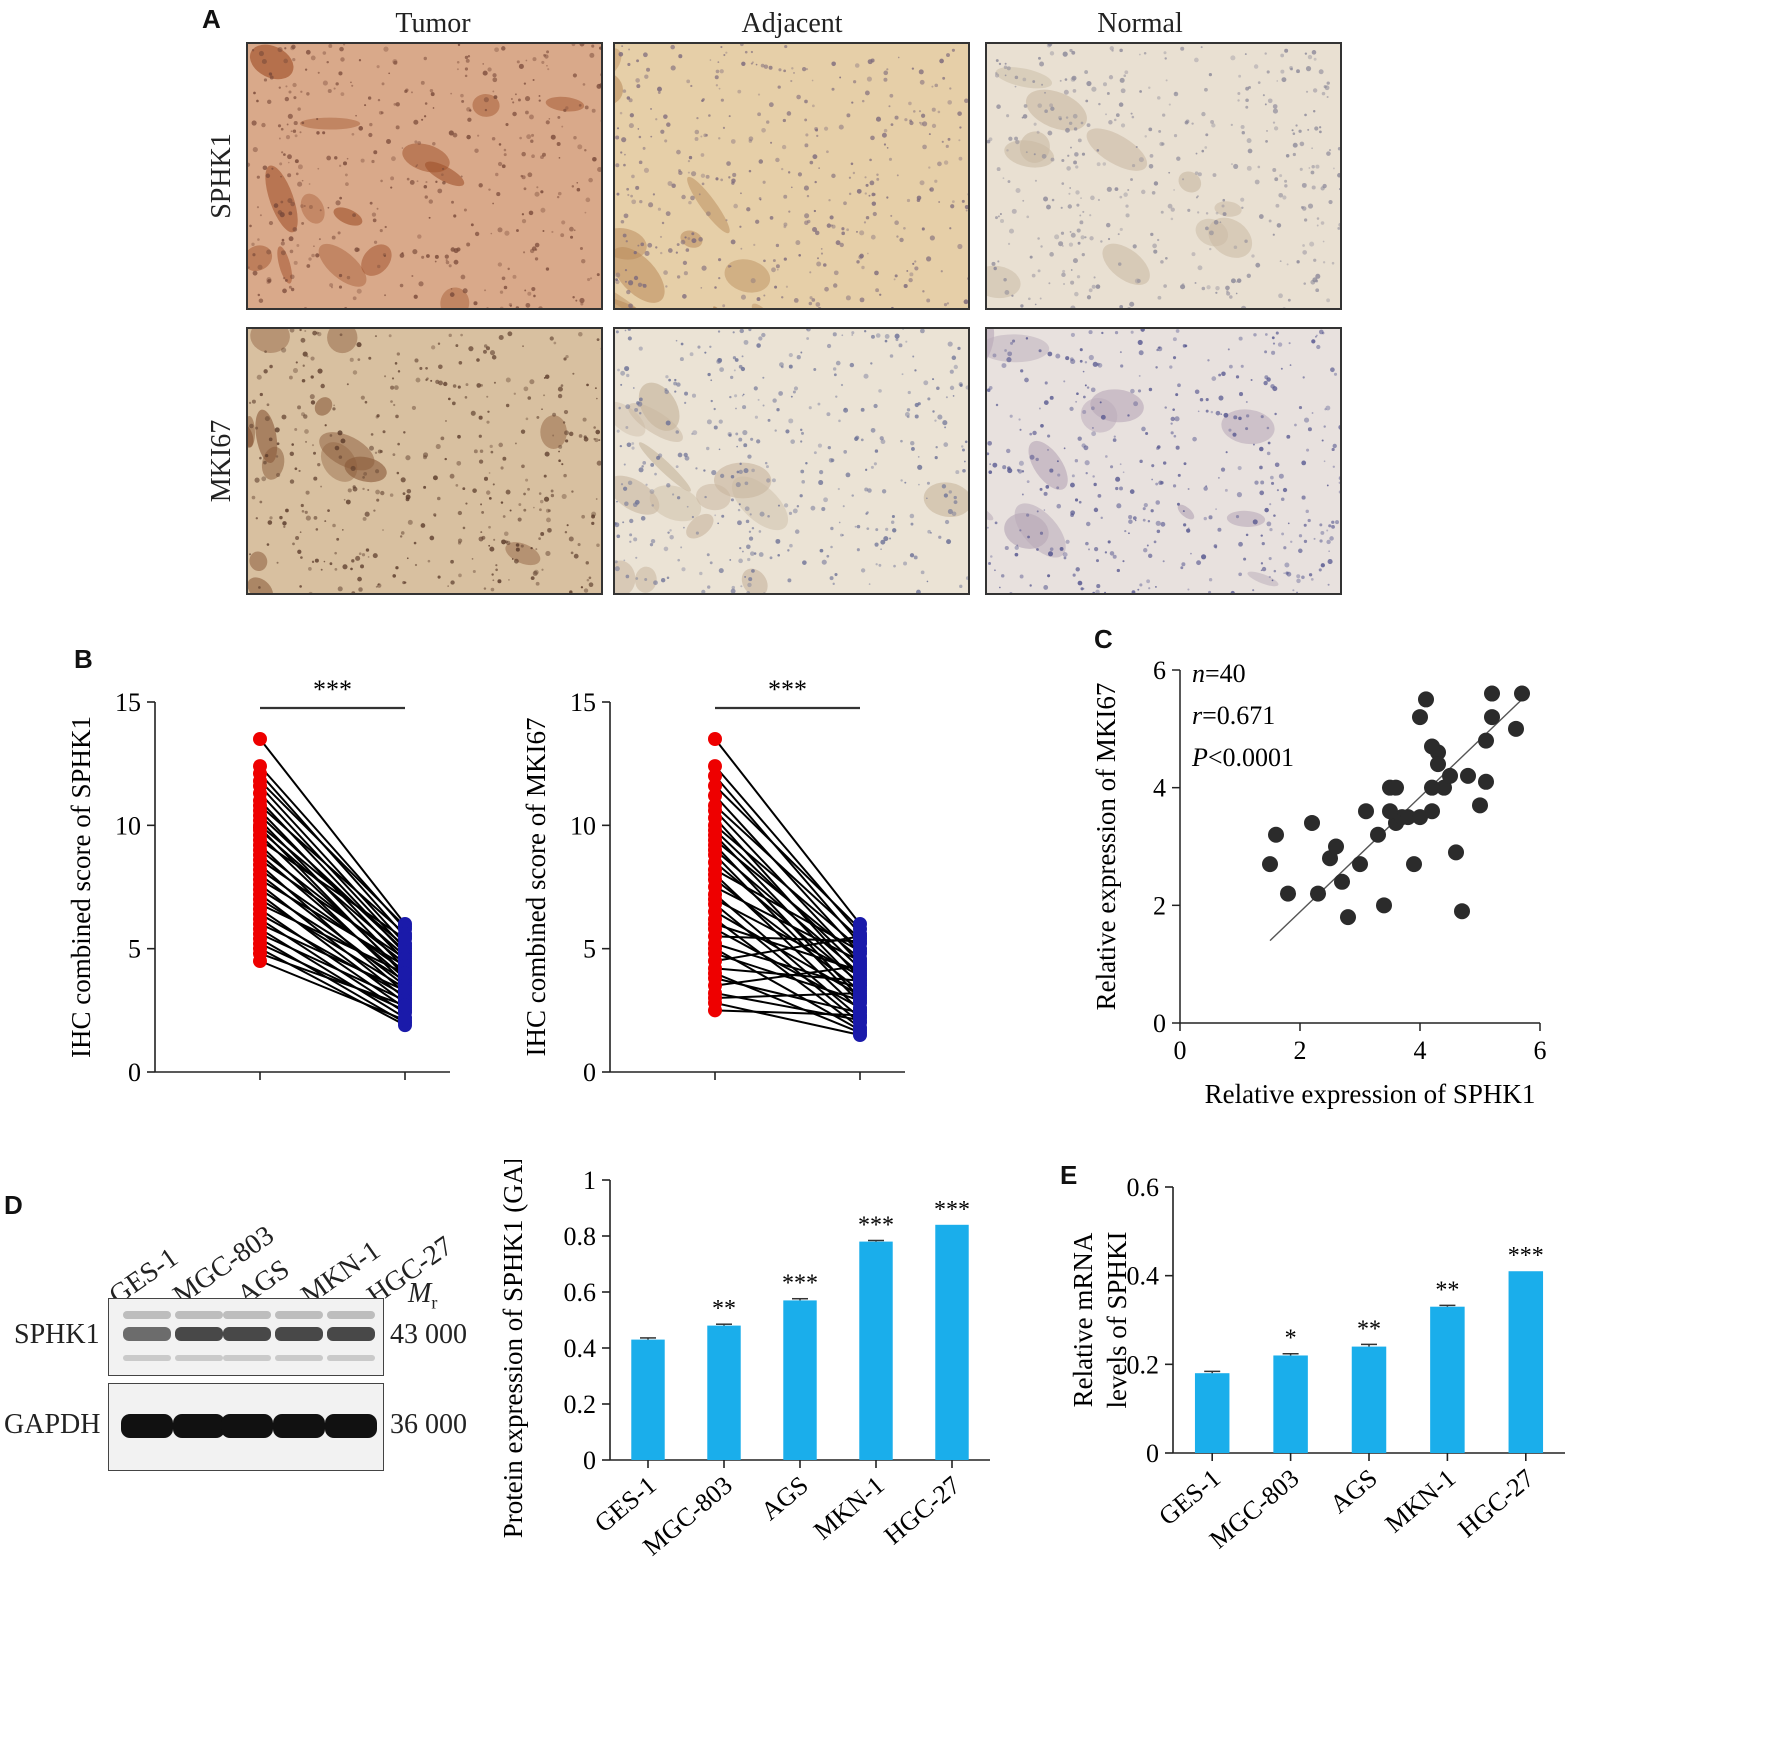  I want to click on scatter-point, so click(1414, 864).